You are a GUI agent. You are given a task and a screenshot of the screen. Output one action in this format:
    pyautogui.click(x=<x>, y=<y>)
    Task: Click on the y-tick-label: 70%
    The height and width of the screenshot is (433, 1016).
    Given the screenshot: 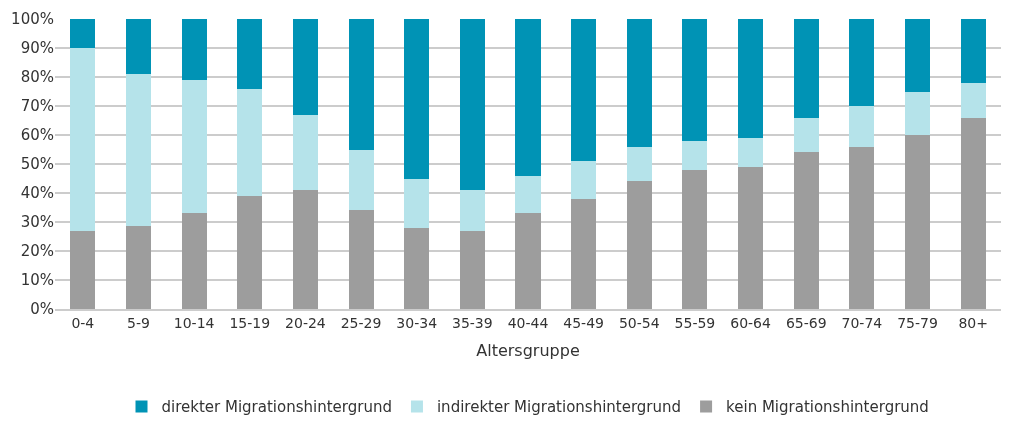 What is the action you would take?
    pyautogui.click(x=37, y=106)
    